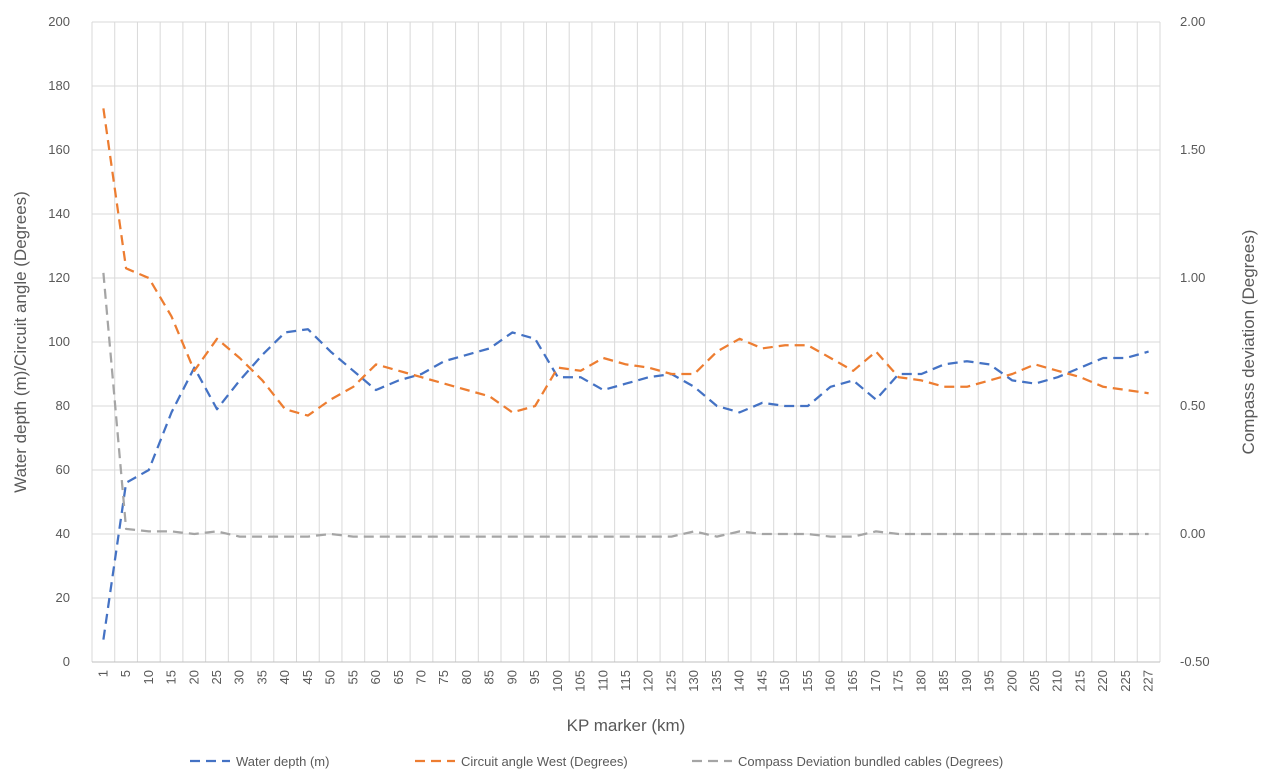 This screenshot has height=773, width=1272. What do you see at coordinates (989, 681) in the screenshot?
I see `x-tick-label: 195` at bounding box center [989, 681].